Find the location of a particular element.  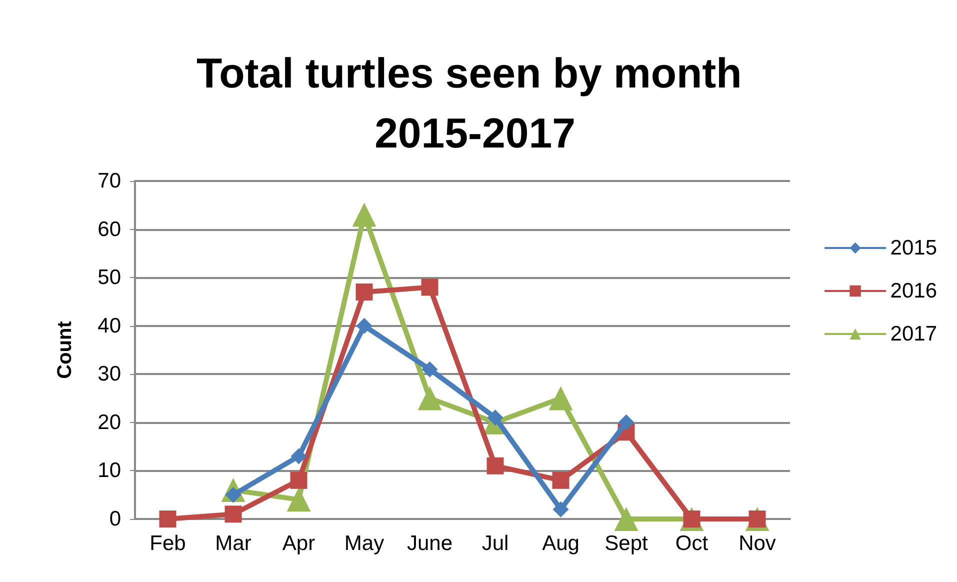

legend-label: 2015 is located at coordinates (913, 248).